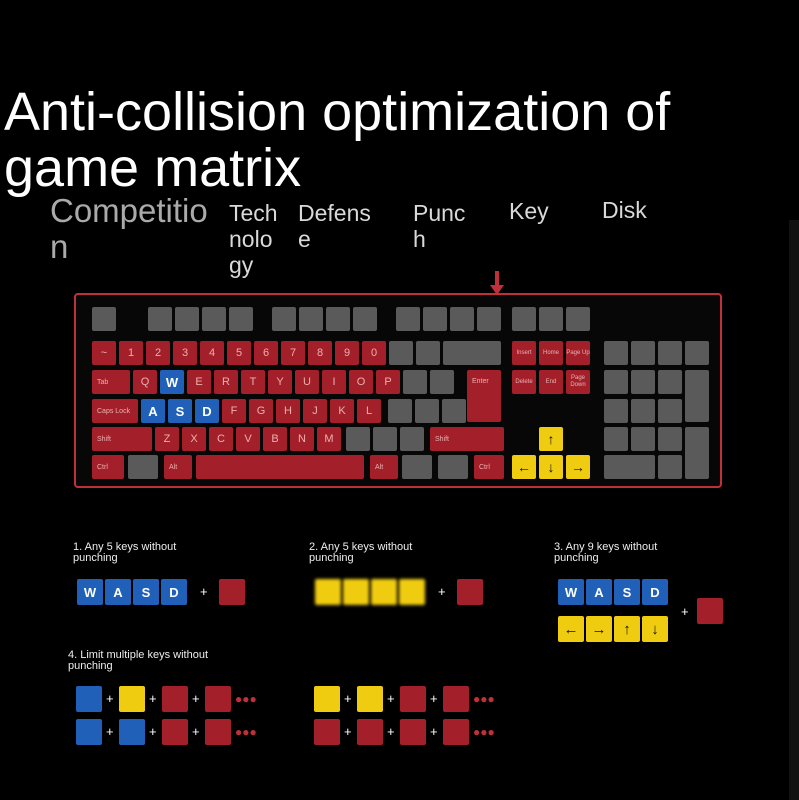 This screenshot has width=799, height=800. I want to click on key-quote, so click(427, 411).